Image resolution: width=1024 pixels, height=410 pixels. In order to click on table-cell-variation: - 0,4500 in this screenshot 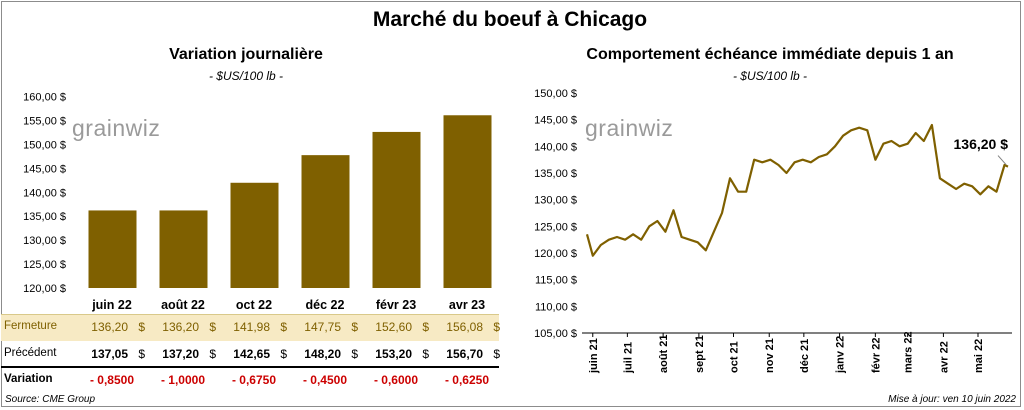, I will do `click(325, 380)`.